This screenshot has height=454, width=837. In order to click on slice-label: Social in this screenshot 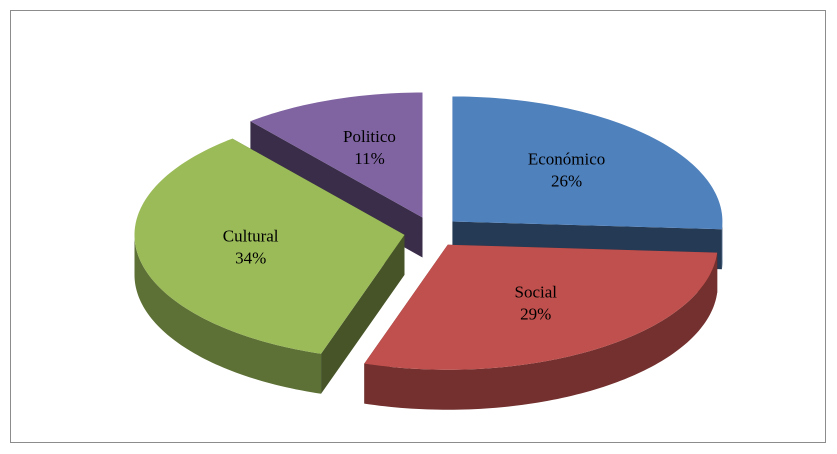, I will do `click(536, 292)`.